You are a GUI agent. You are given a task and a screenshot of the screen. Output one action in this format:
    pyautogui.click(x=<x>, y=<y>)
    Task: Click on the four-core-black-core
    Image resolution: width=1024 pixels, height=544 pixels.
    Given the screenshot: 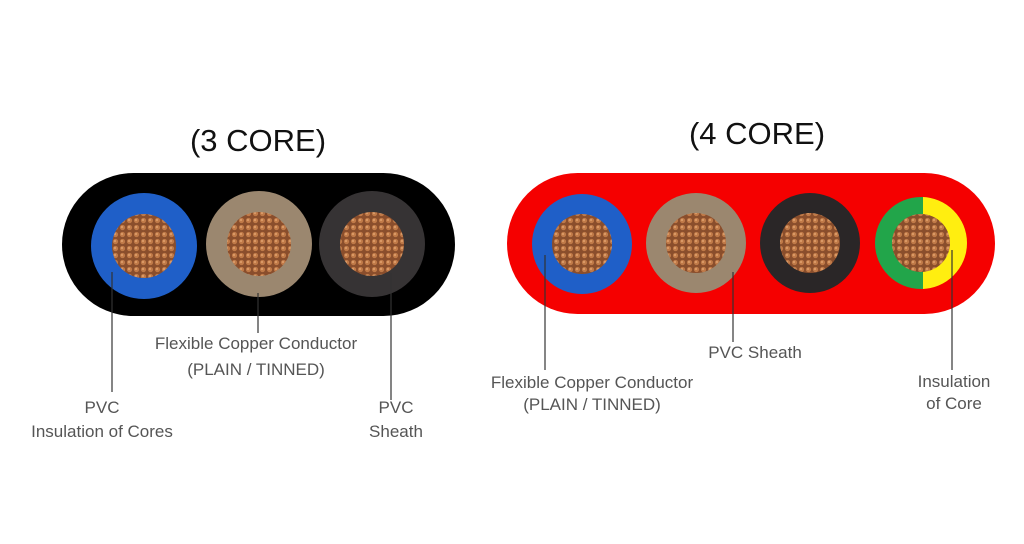 What is the action you would take?
    pyautogui.click(x=810, y=243)
    